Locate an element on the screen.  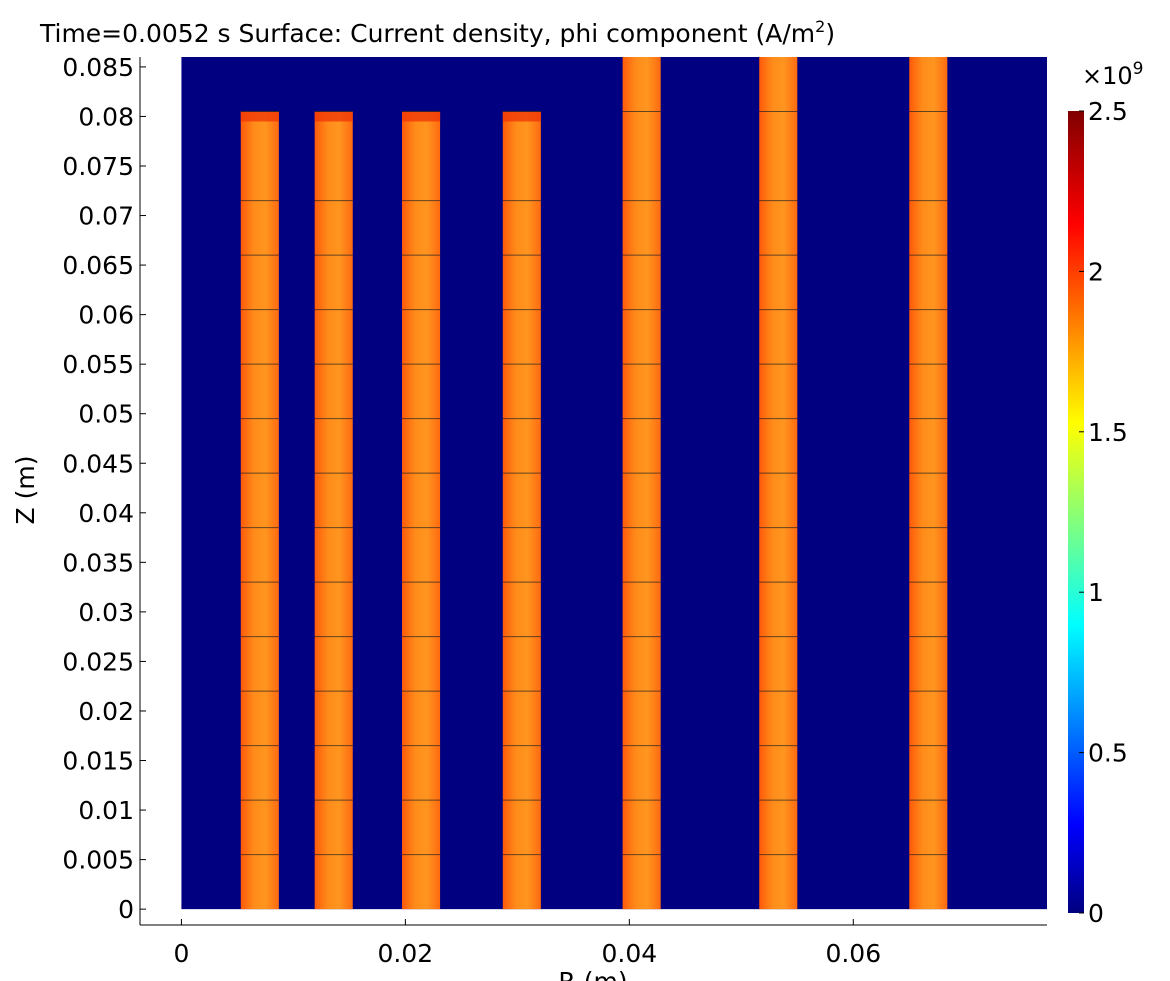
y-tick-label: 0.06 is located at coordinates (106, 315).